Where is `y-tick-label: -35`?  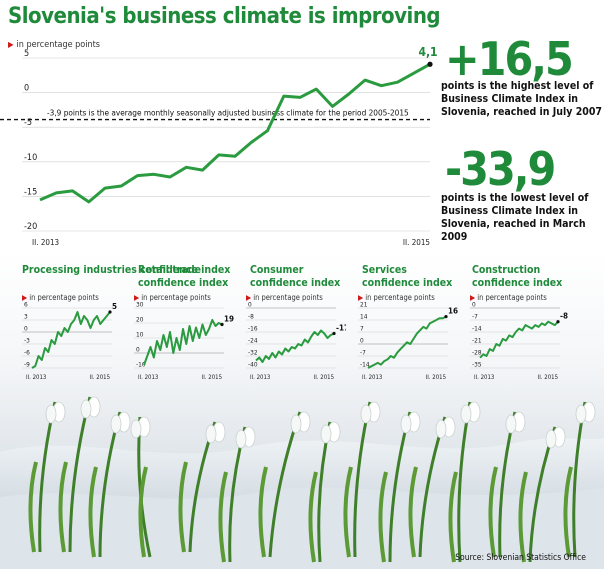
y-tick-label: -35 is located at coordinates (477, 365).